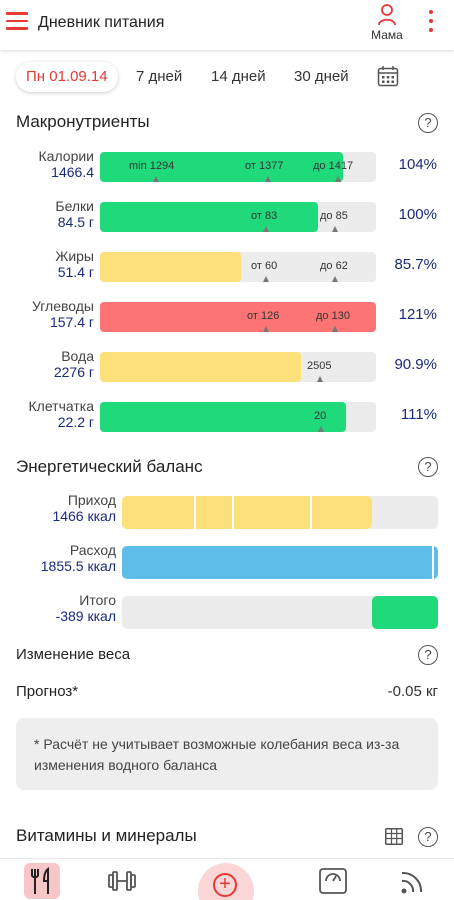 Image resolution: width=454 pixels, height=900 pixels. Describe the element at coordinates (75, 222) in the screenshot. I see `macro-value: 84.5 г` at that location.